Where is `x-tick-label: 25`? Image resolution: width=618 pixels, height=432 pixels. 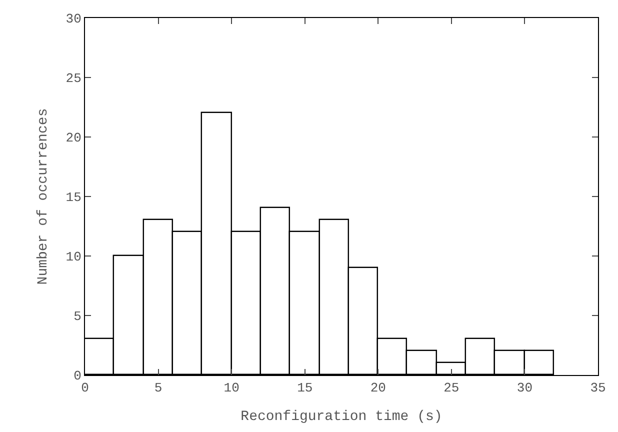
x-tick-label: 25 is located at coordinates (452, 388).